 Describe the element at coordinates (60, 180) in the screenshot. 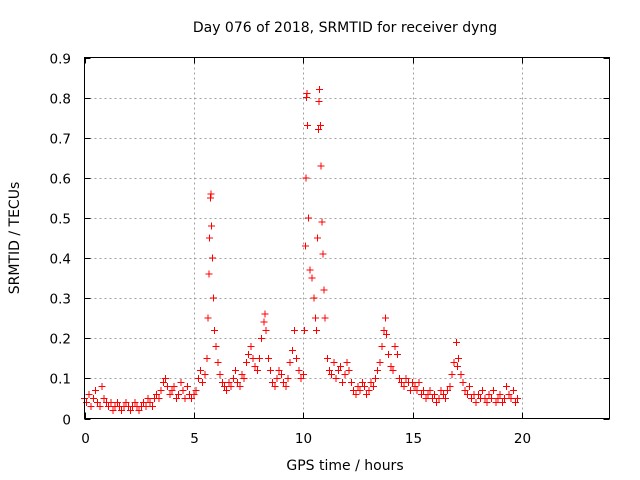

I see `y-tick-label: 0.6` at that location.